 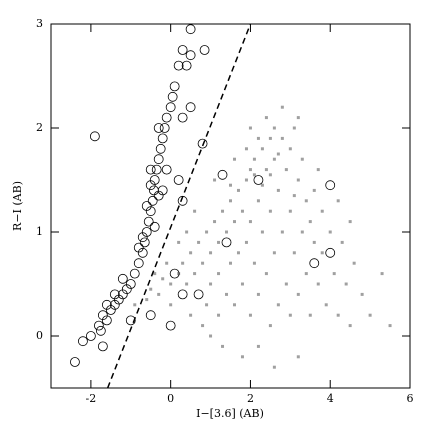 I want to click on y-axis-label: R−I (AB), so click(x=17, y=206).